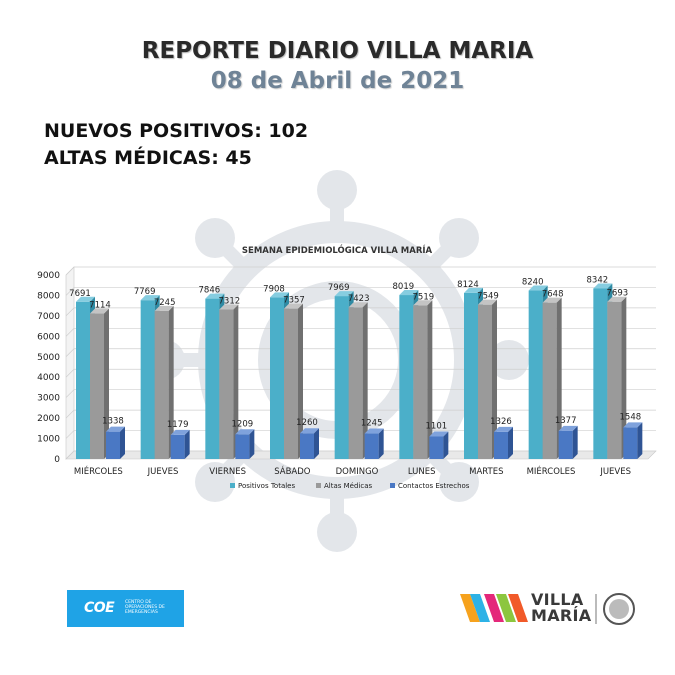 This screenshot has height=675, width=675. Describe the element at coordinates (48, 358) in the screenshot. I see `y-tick-label: 5000` at that location.